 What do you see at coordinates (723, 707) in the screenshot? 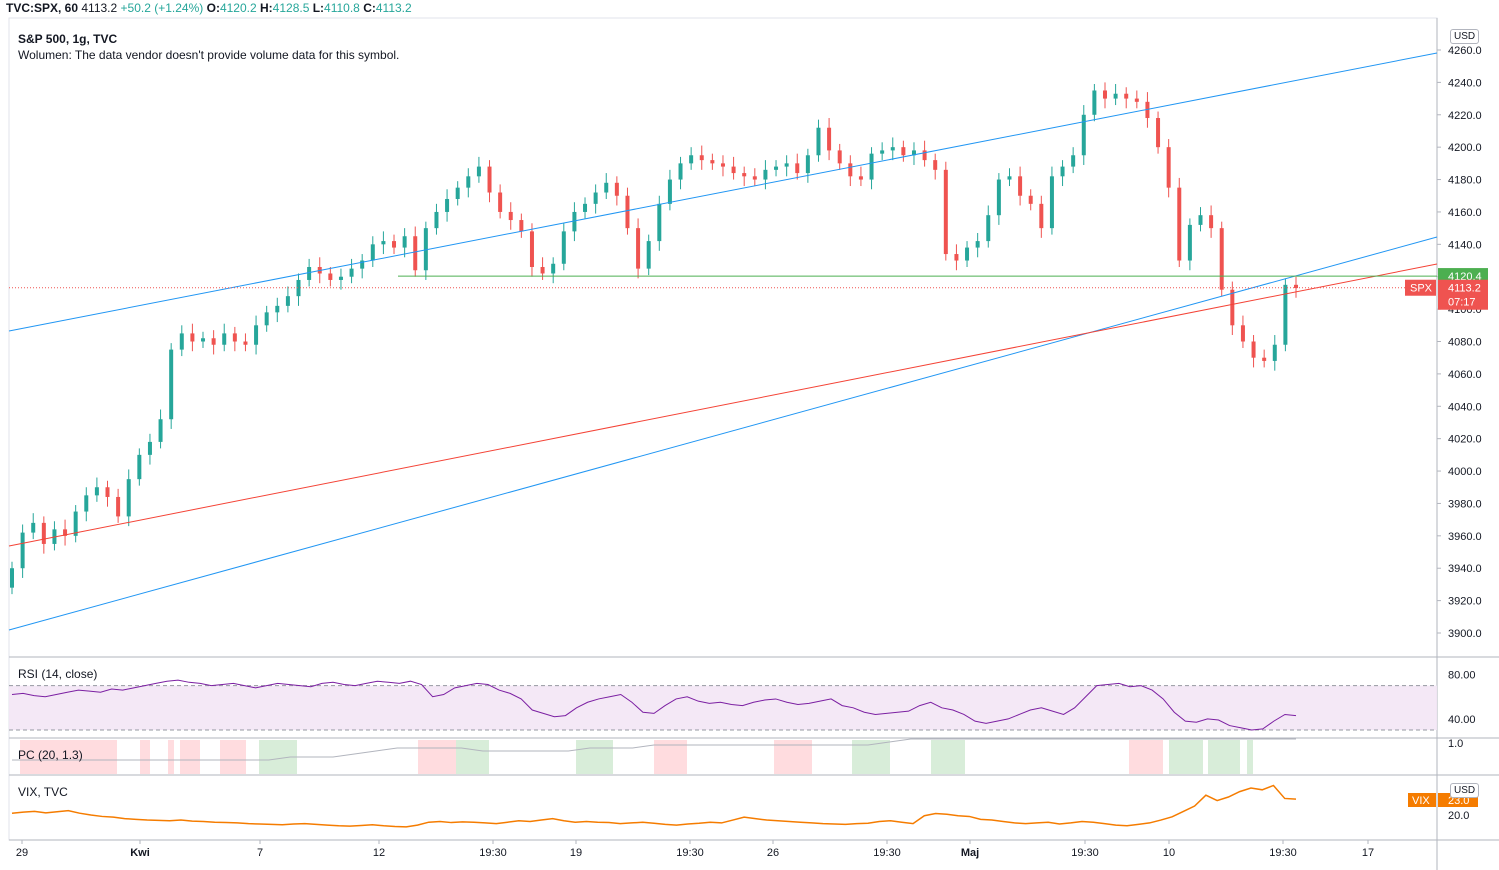
I see `rsi-band` at bounding box center [723, 707].